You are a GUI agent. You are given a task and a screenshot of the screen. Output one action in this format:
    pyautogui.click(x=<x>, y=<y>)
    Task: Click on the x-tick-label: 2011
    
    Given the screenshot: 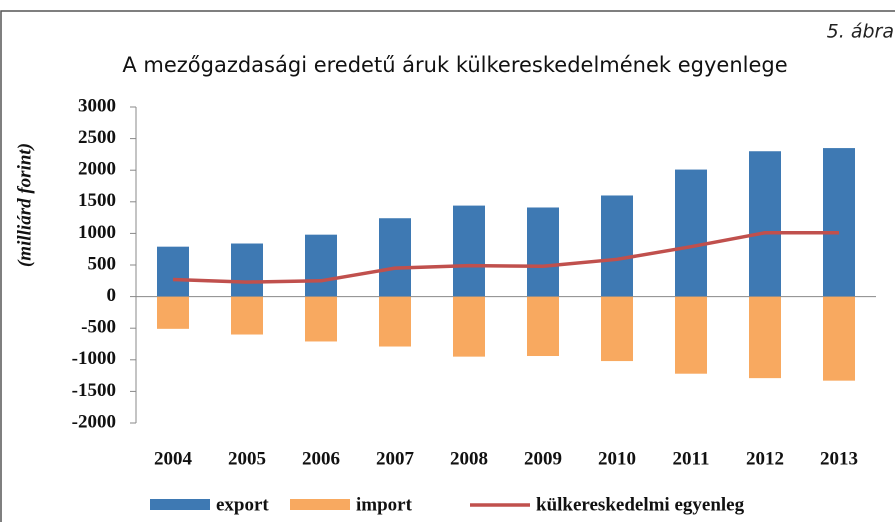 What is the action you would take?
    pyautogui.click(x=691, y=458)
    